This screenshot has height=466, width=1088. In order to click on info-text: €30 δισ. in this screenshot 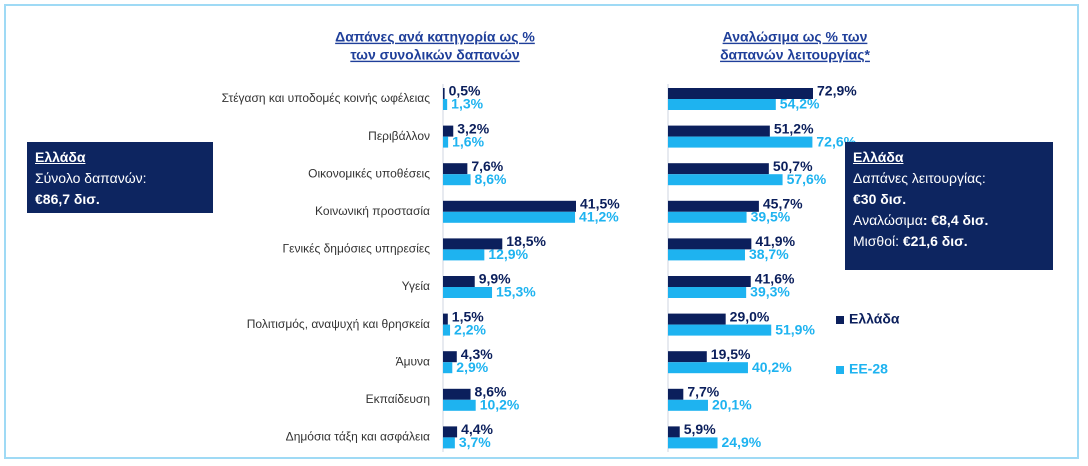, I will do `click(880, 199)`.